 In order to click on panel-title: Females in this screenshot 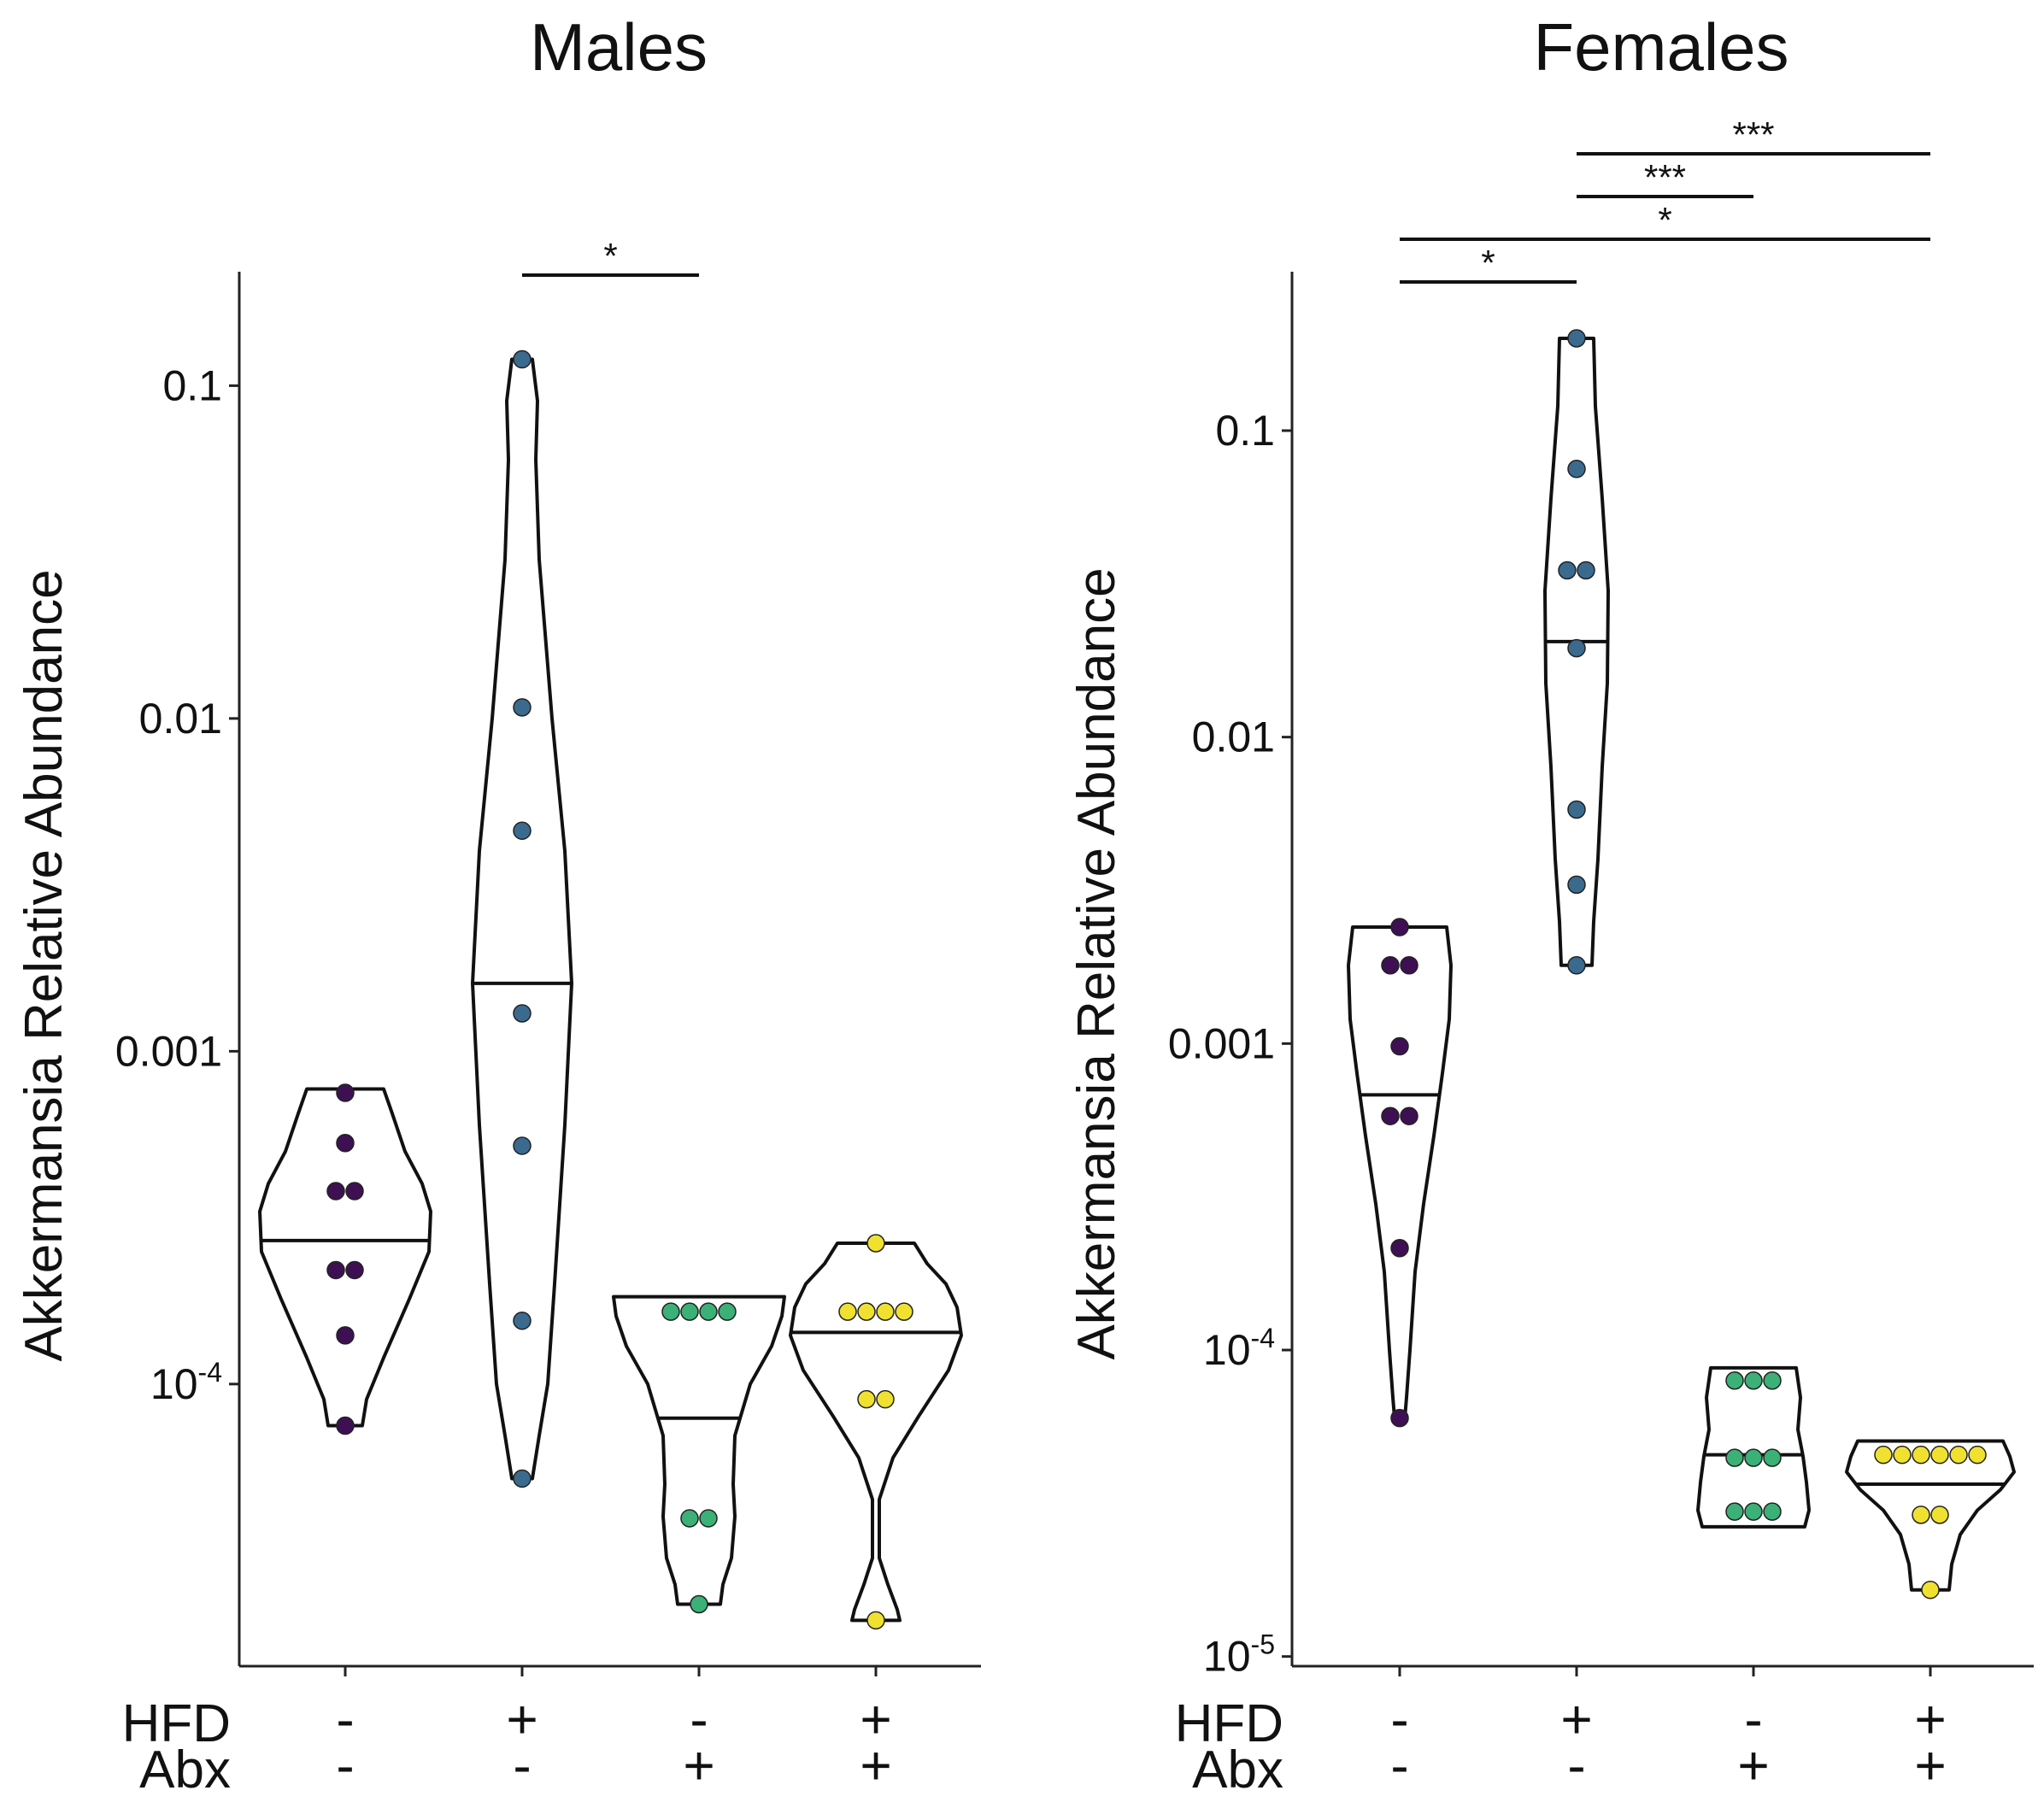, I will do `click(1660, 47)`.